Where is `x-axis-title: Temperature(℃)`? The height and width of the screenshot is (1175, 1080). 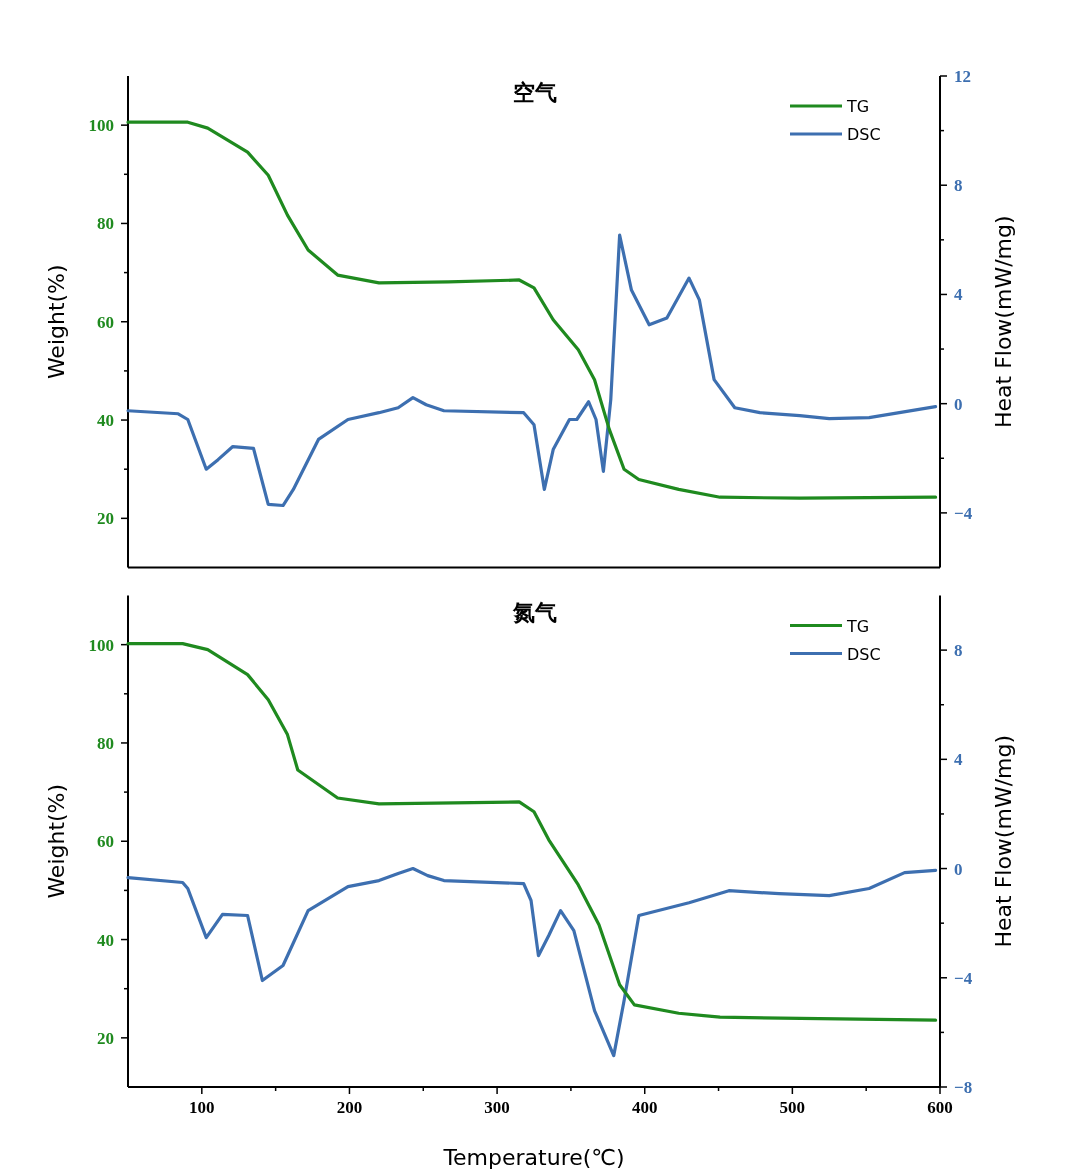
x-axis-title: Temperature(℃) is located at coordinates (533, 1157).